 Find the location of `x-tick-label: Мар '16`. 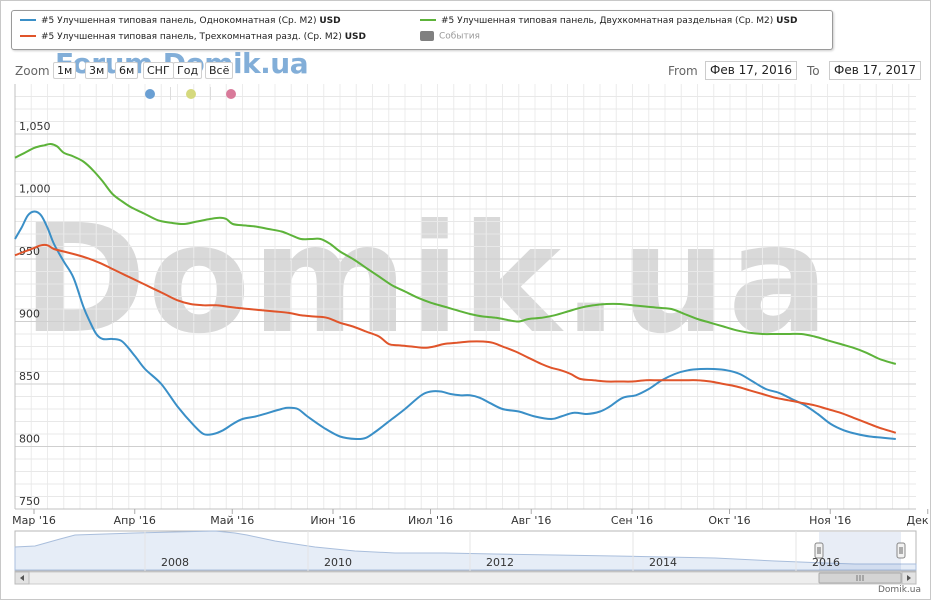

x-tick-label: Мар '16 is located at coordinates (34, 520).